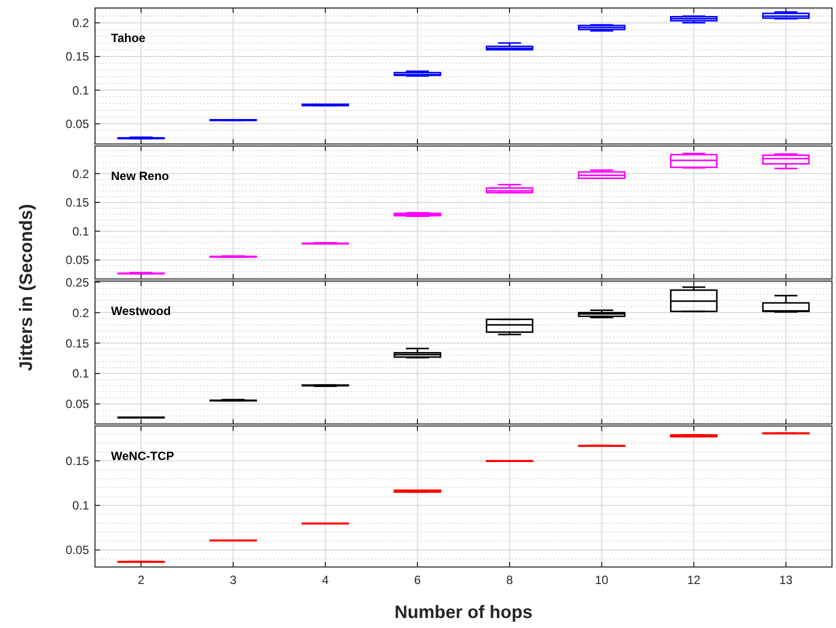 This screenshot has height=628, width=836. I want to click on y-axis-title: Jitters in (Seconds), so click(26, 288).